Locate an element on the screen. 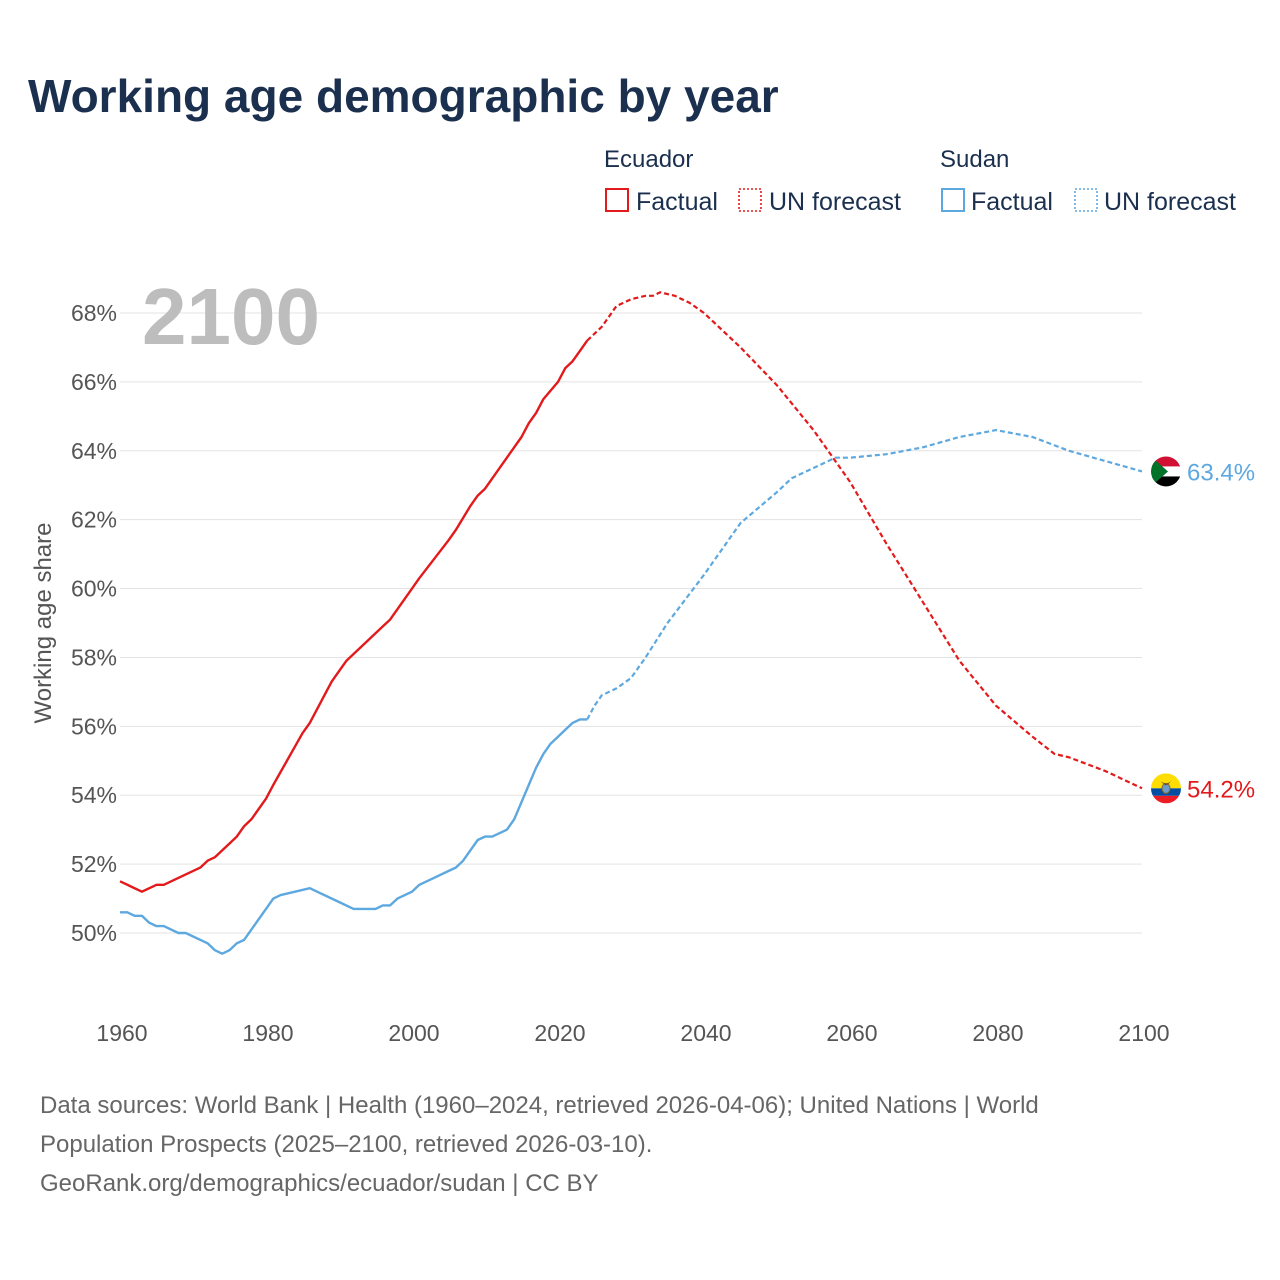 The height and width of the screenshot is (1280, 1280). y-tick-label: 56% is located at coordinates (94, 726).